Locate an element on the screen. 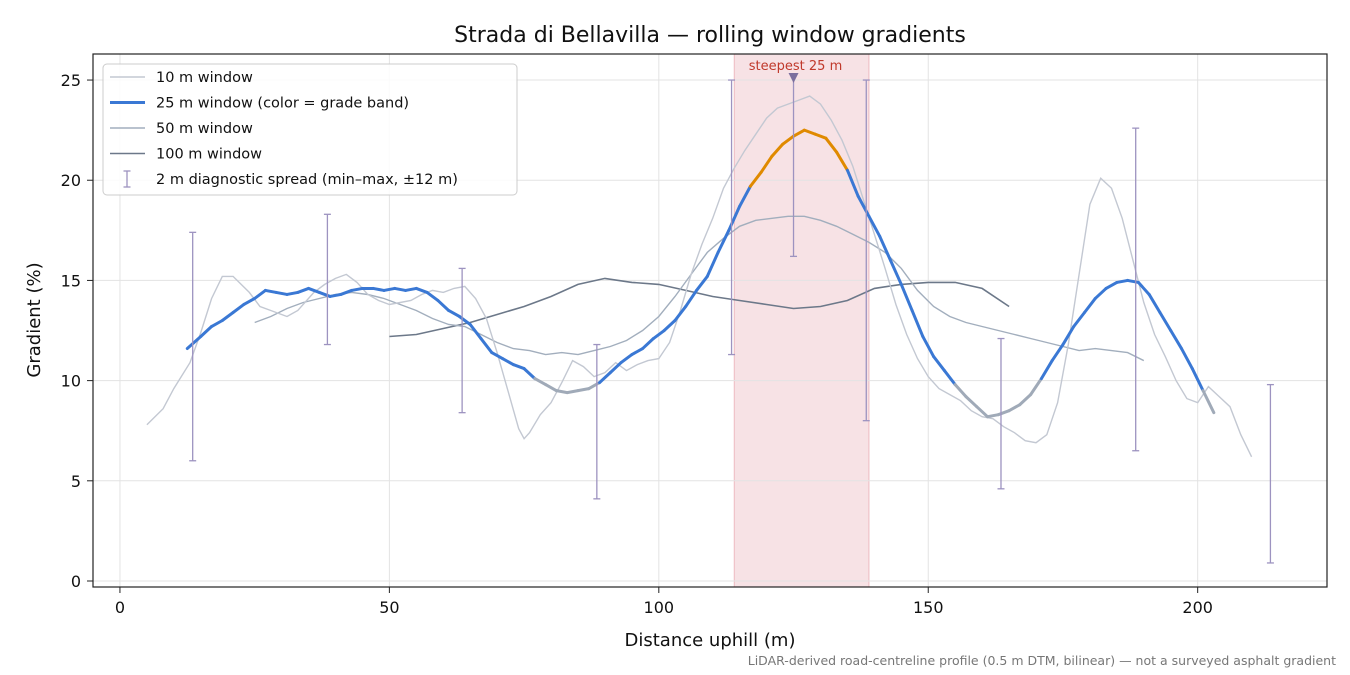 This screenshot has height=675, width=1350. x-axis-label: Distance uphill (m) is located at coordinates (710, 640).